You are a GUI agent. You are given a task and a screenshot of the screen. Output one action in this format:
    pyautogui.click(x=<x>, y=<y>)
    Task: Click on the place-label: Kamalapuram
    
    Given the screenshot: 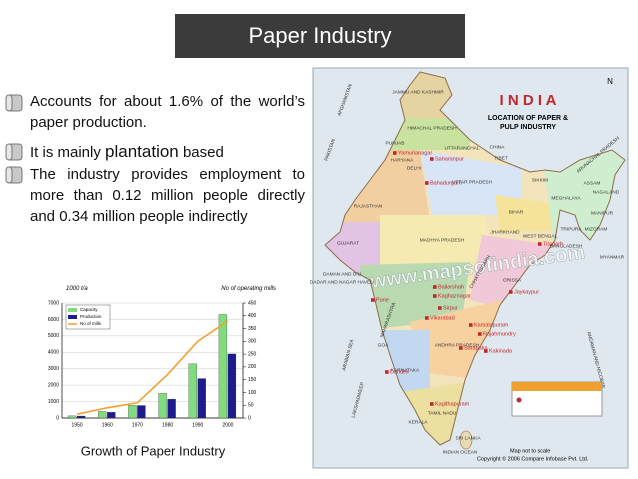 What is the action you would take?
    pyautogui.click(x=491, y=325)
    